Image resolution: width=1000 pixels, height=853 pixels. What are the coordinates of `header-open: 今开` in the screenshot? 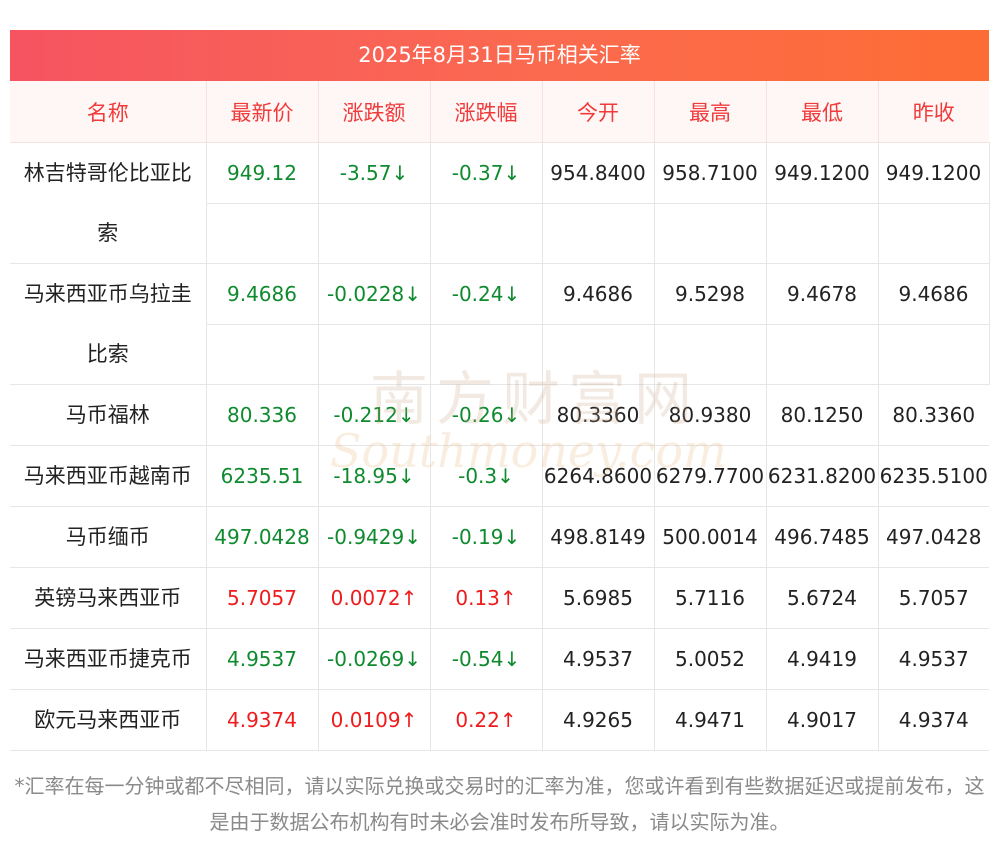 It's located at (598, 112).